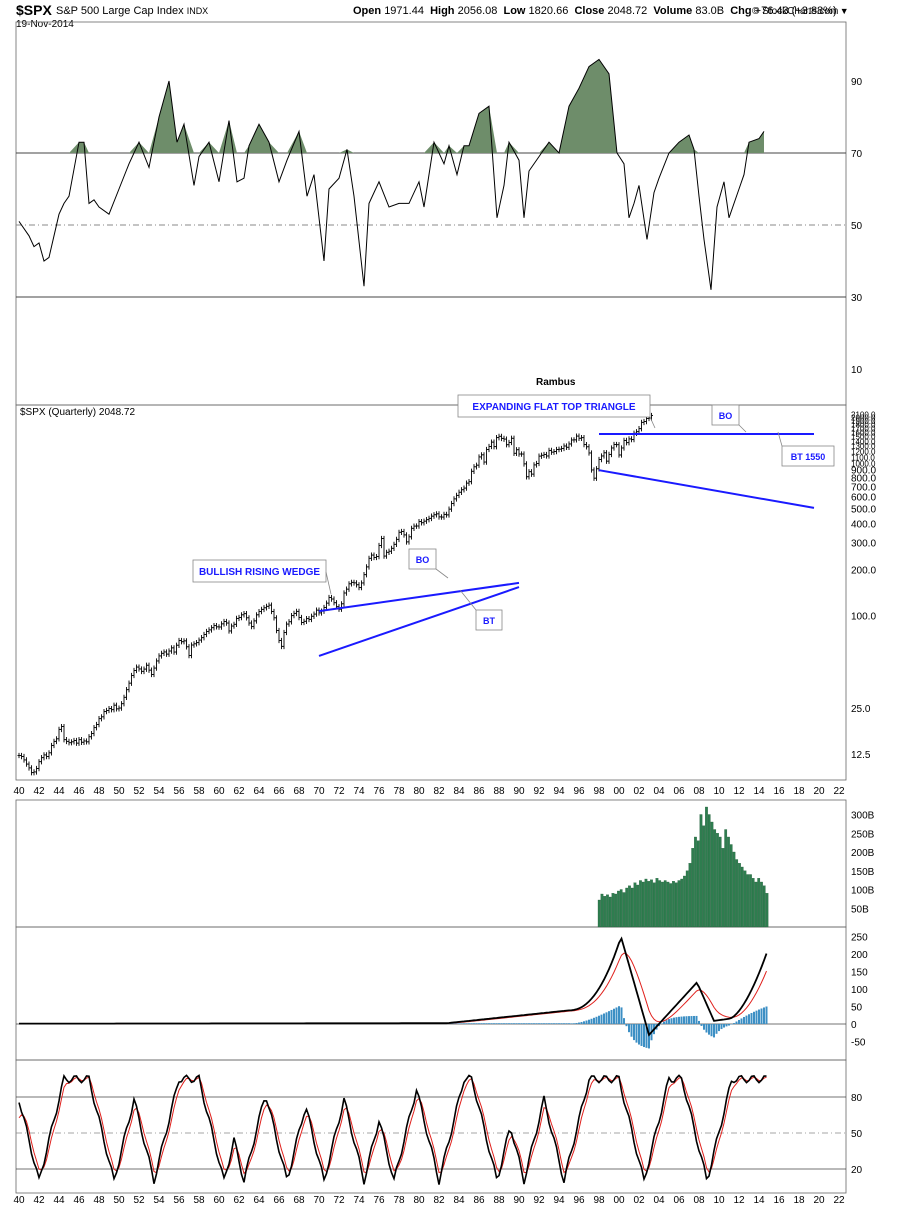  What do you see at coordinates (179, 1200) in the screenshot?
I see `x-tick-label-bottom: 56` at bounding box center [179, 1200].